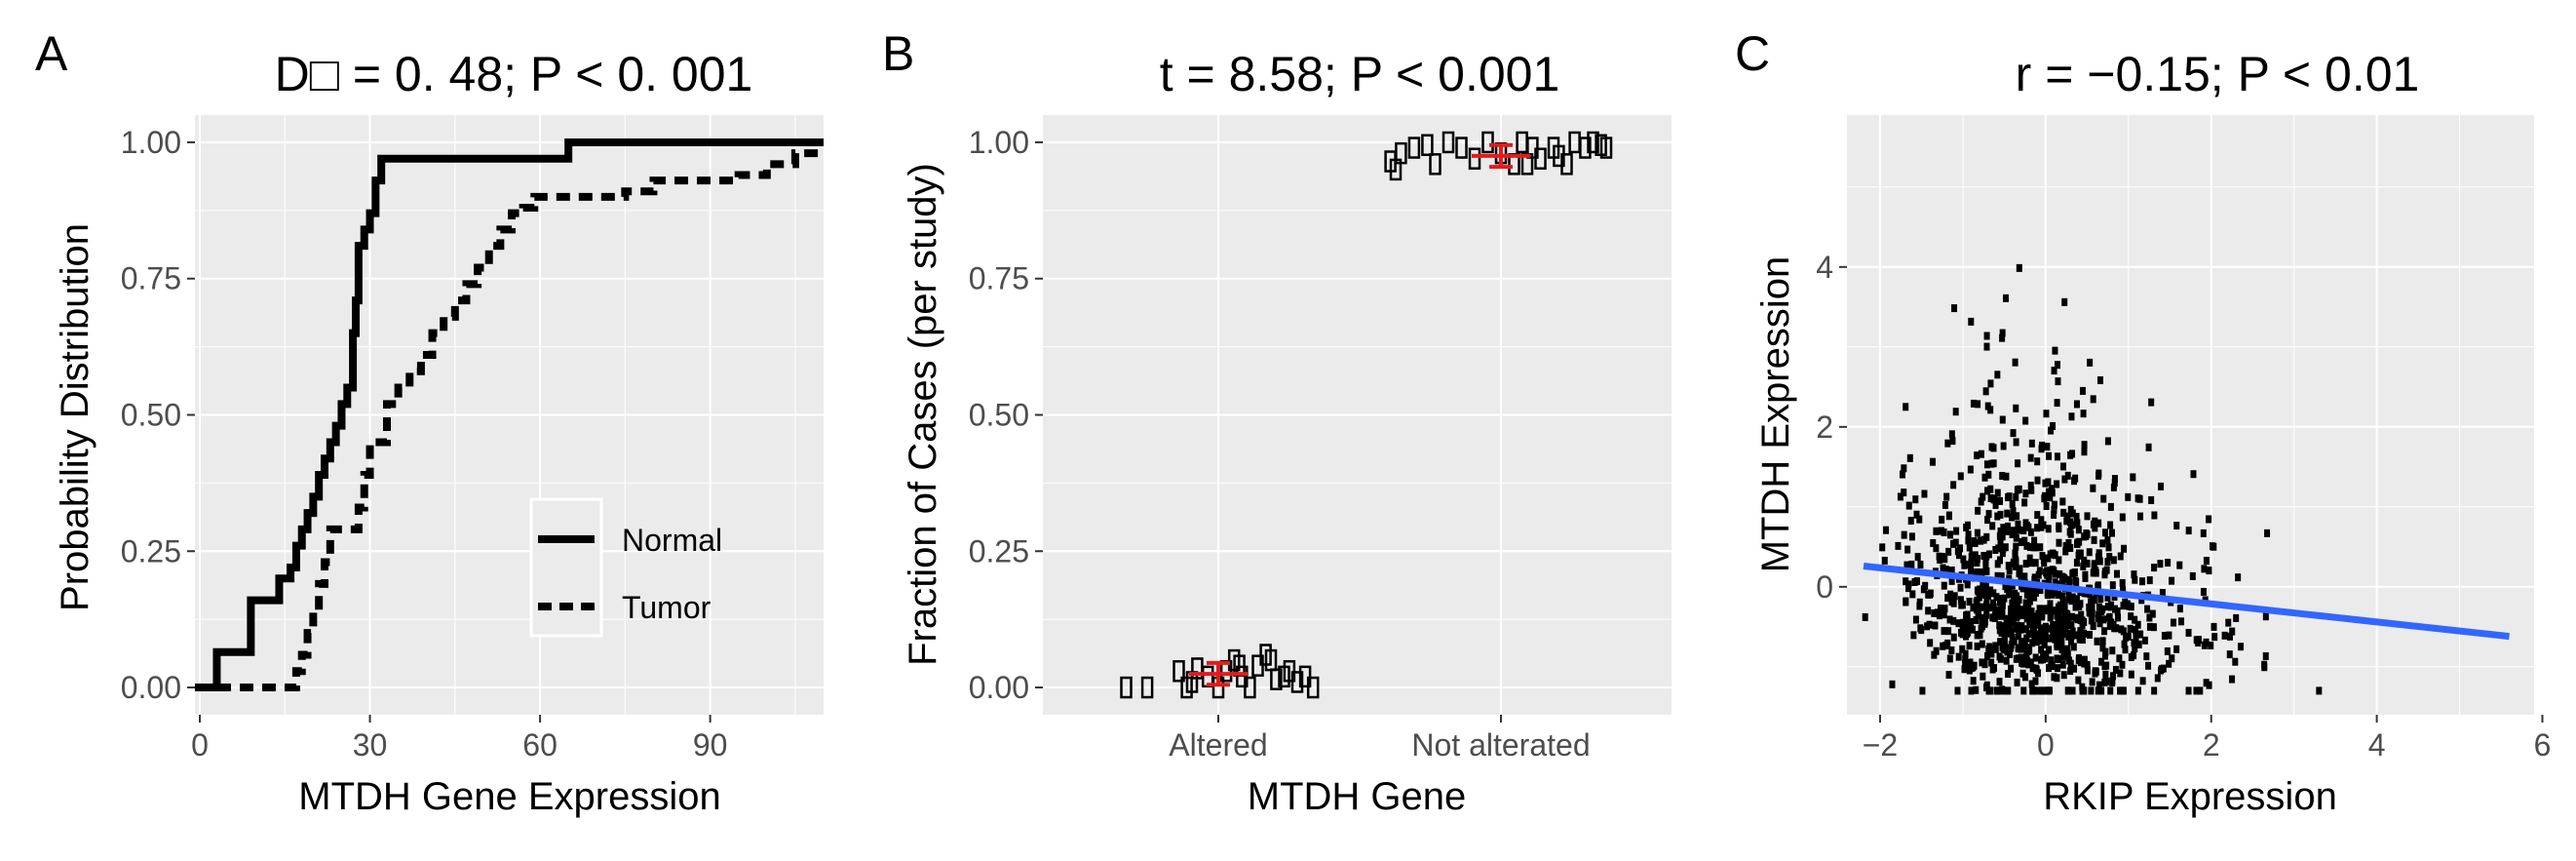 This screenshot has width=2576, height=861. Describe the element at coordinates (999, 550) in the screenshot. I see `y-tick-label: 0.25` at that location.